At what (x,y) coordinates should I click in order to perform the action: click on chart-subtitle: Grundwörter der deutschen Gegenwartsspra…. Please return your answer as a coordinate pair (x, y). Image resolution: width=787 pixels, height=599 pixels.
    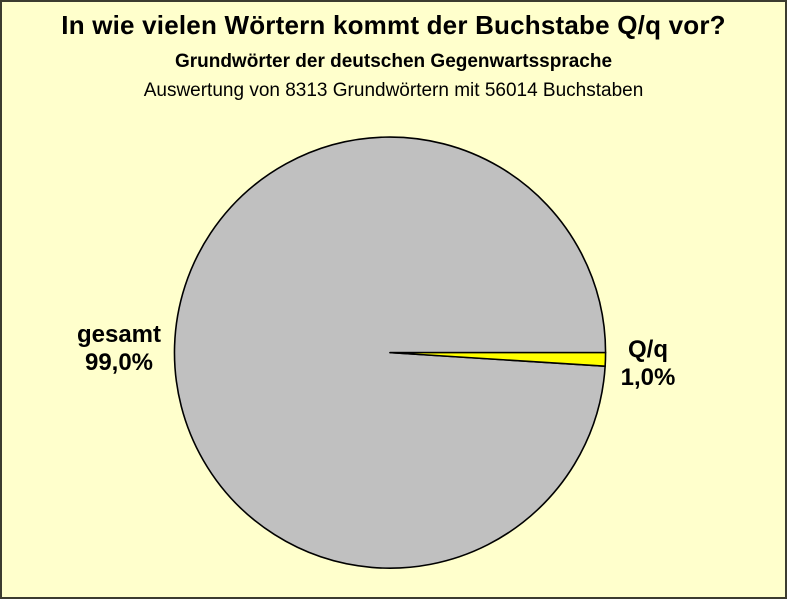
    Looking at the image, I should click on (393, 61).